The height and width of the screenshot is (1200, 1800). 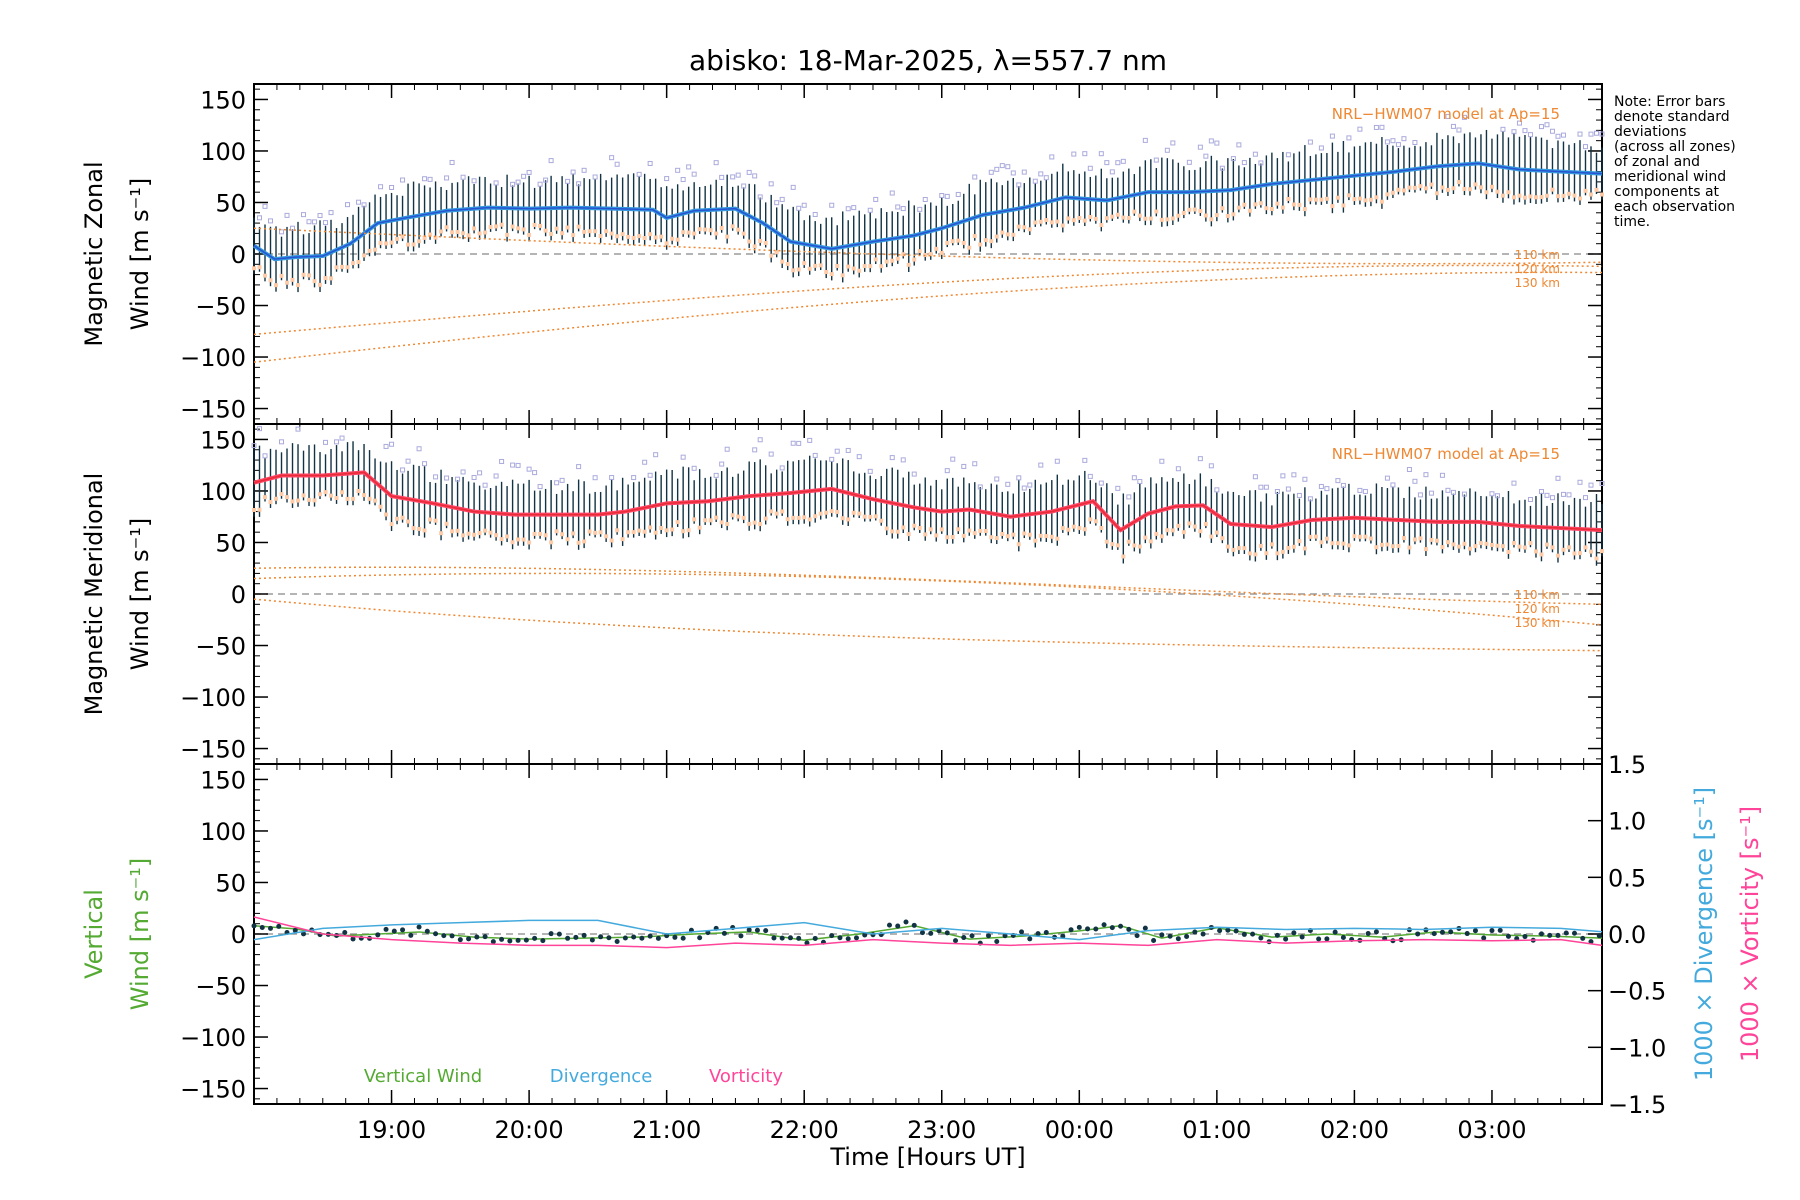 I want to click on legend-vorticity: Vorticity, so click(x=746, y=1076).